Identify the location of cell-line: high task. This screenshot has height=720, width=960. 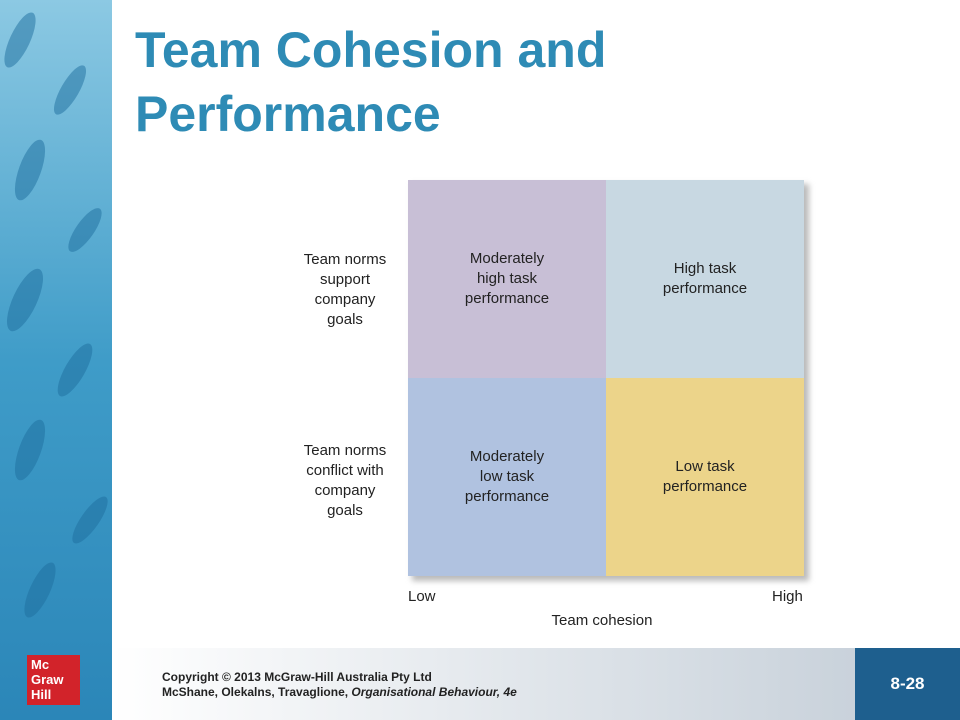
(507, 278).